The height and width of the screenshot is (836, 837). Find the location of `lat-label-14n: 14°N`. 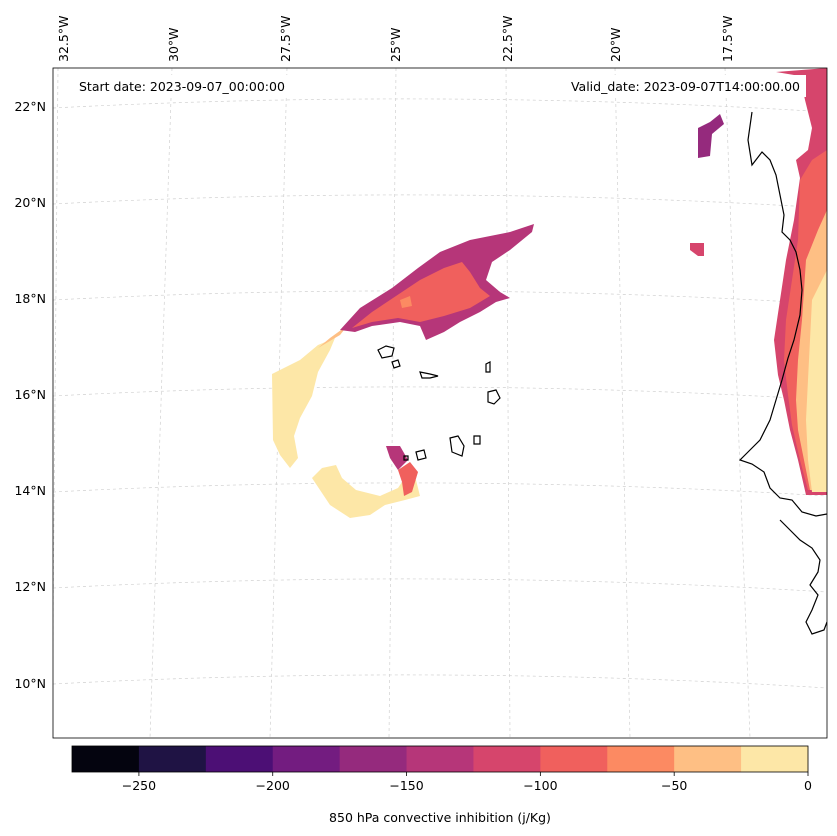

lat-label-14n: 14°N is located at coordinates (30, 490).